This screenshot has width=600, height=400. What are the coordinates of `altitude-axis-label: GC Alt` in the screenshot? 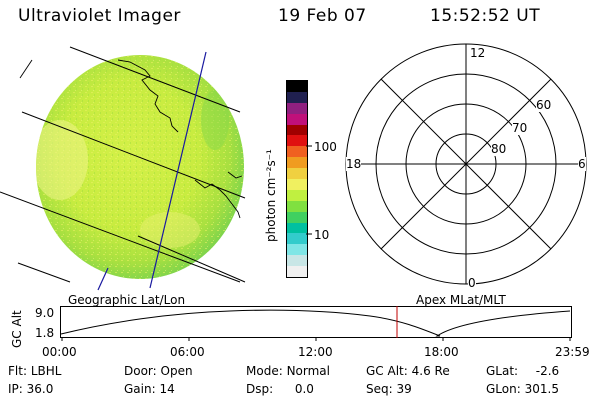 It's located at (17, 329).